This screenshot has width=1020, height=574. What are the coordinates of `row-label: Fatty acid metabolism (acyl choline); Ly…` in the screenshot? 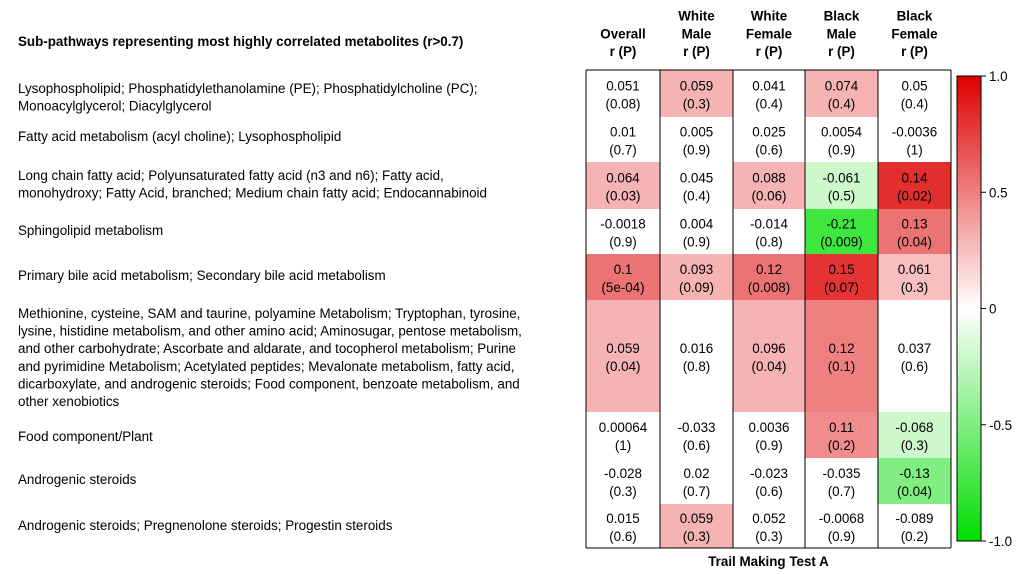 It's located at (179, 136).